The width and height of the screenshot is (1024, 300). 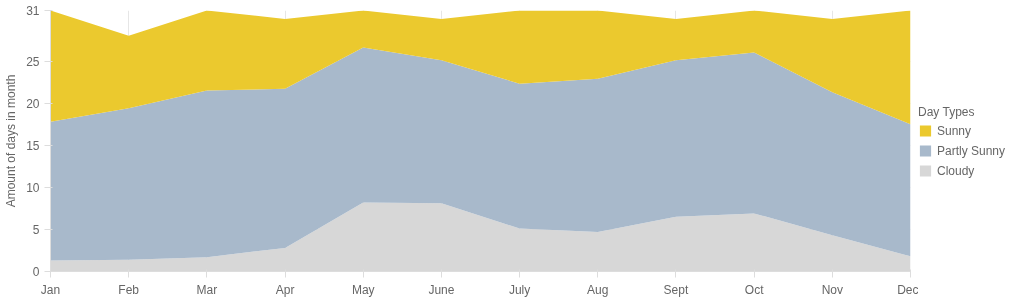 What do you see at coordinates (33, 11) in the screenshot?
I see `y-tick-label: 31` at bounding box center [33, 11].